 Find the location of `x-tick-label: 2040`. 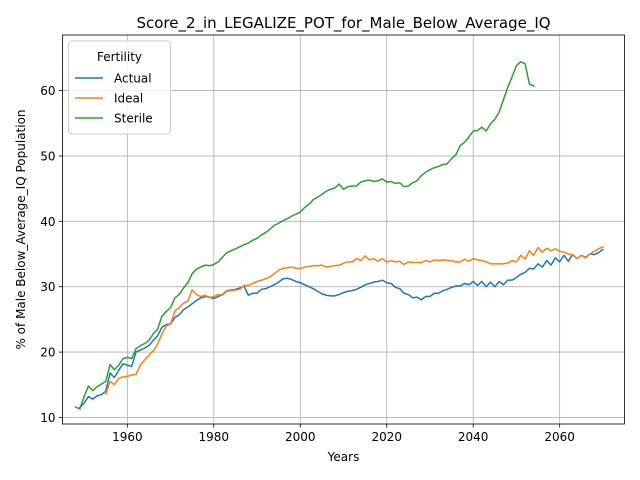

x-tick-label: 2040 is located at coordinates (473, 437).